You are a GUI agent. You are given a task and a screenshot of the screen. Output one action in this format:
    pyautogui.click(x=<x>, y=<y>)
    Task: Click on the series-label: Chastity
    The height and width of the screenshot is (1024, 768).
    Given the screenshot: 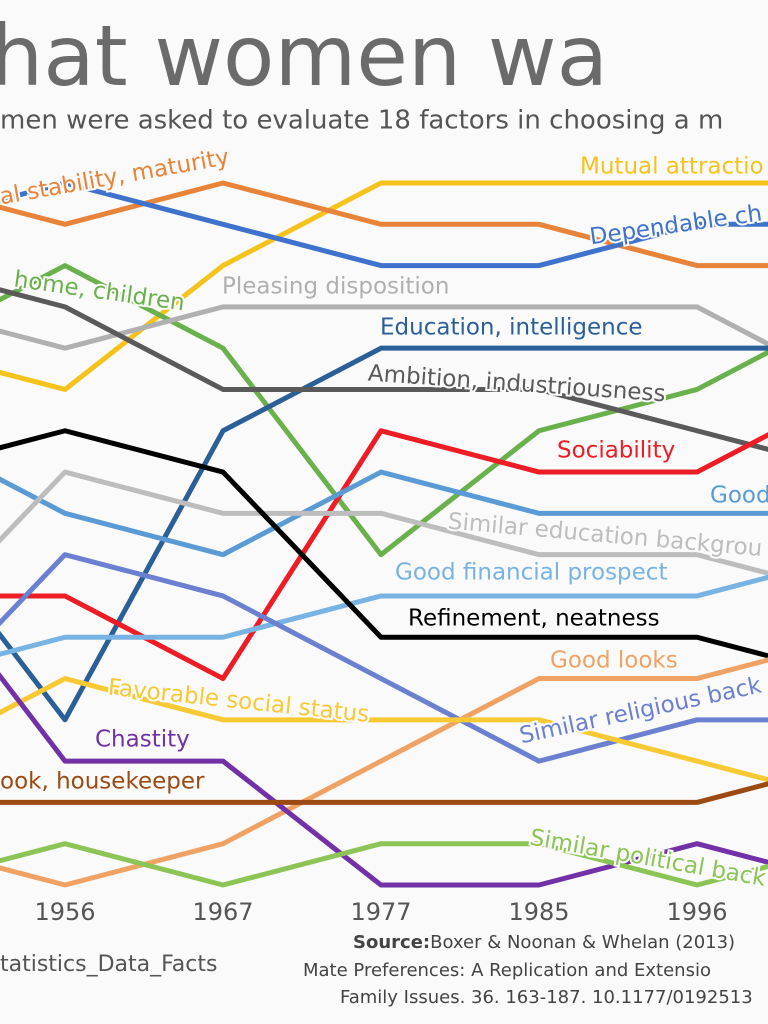 What is the action you would take?
    pyautogui.click(x=142, y=740)
    